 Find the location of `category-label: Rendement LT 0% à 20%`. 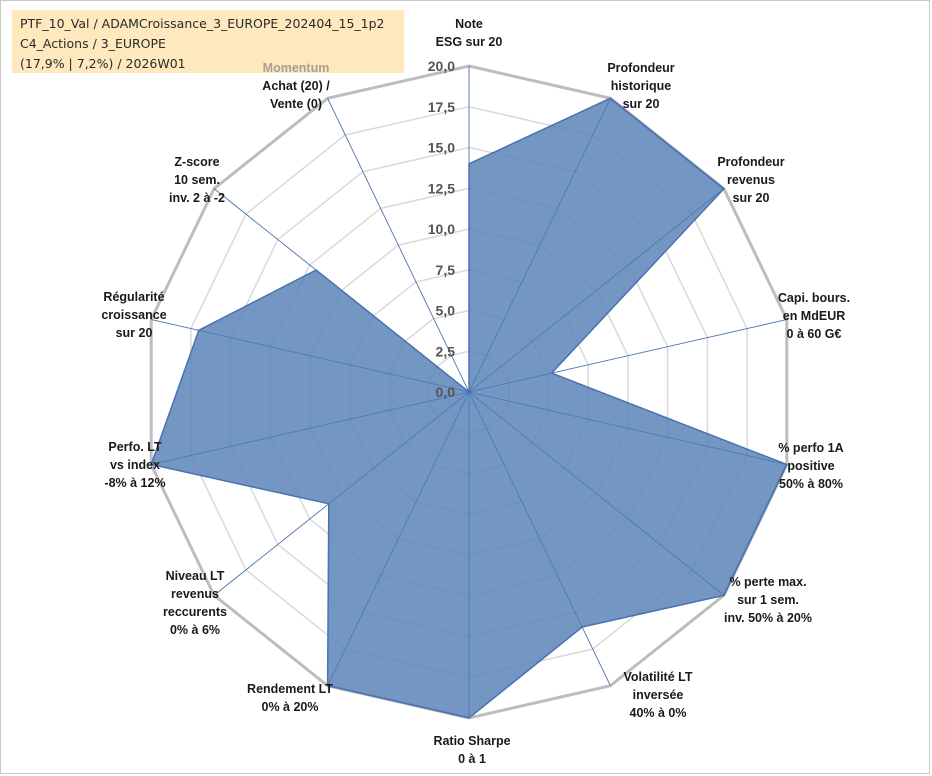

category-label: Rendement LT 0% à 20% is located at coordinates (290, 698).